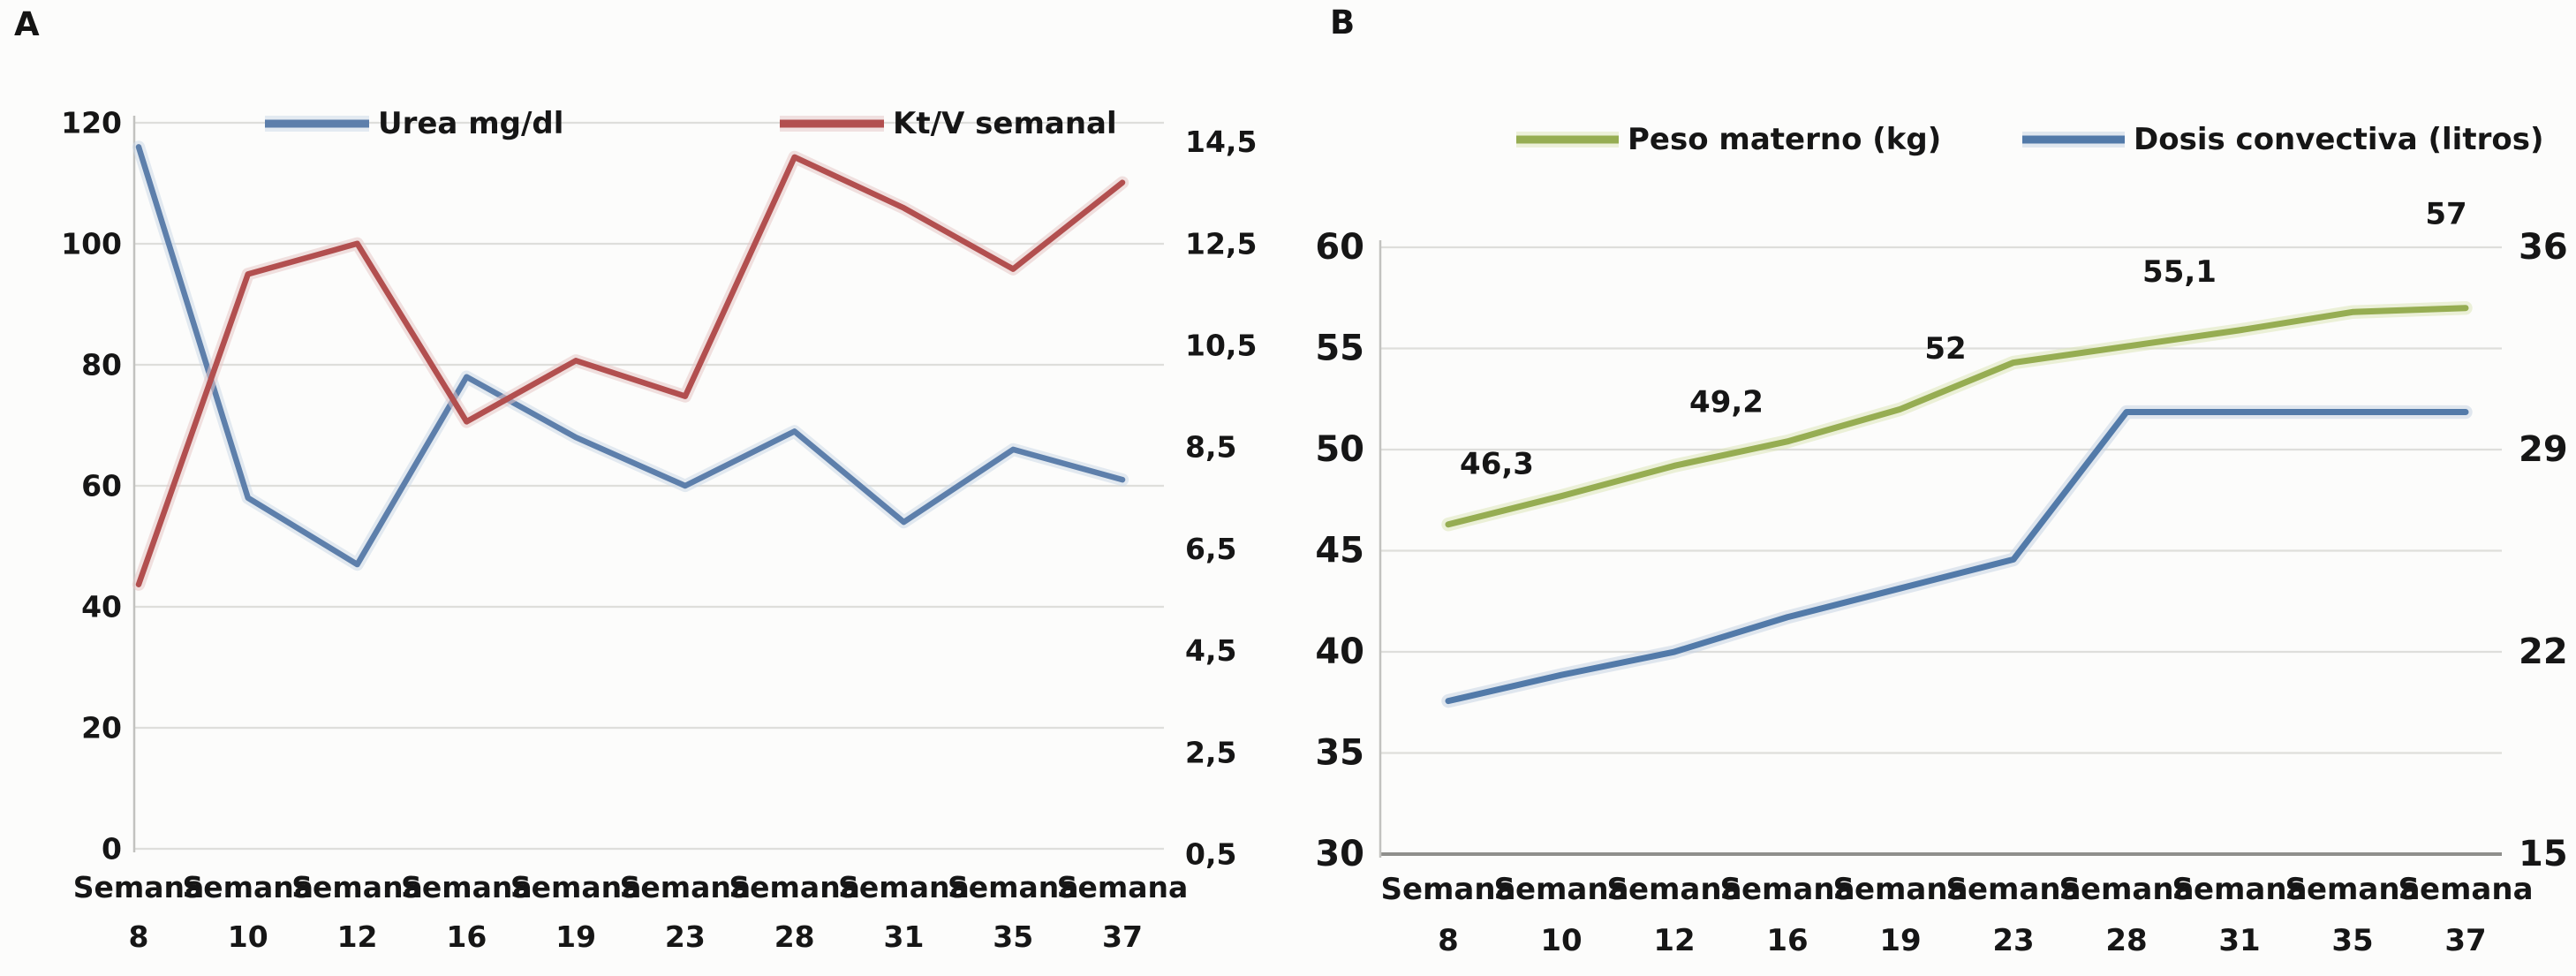  I want to click on right-axis-tick-label: 15, so click(2544, 854).